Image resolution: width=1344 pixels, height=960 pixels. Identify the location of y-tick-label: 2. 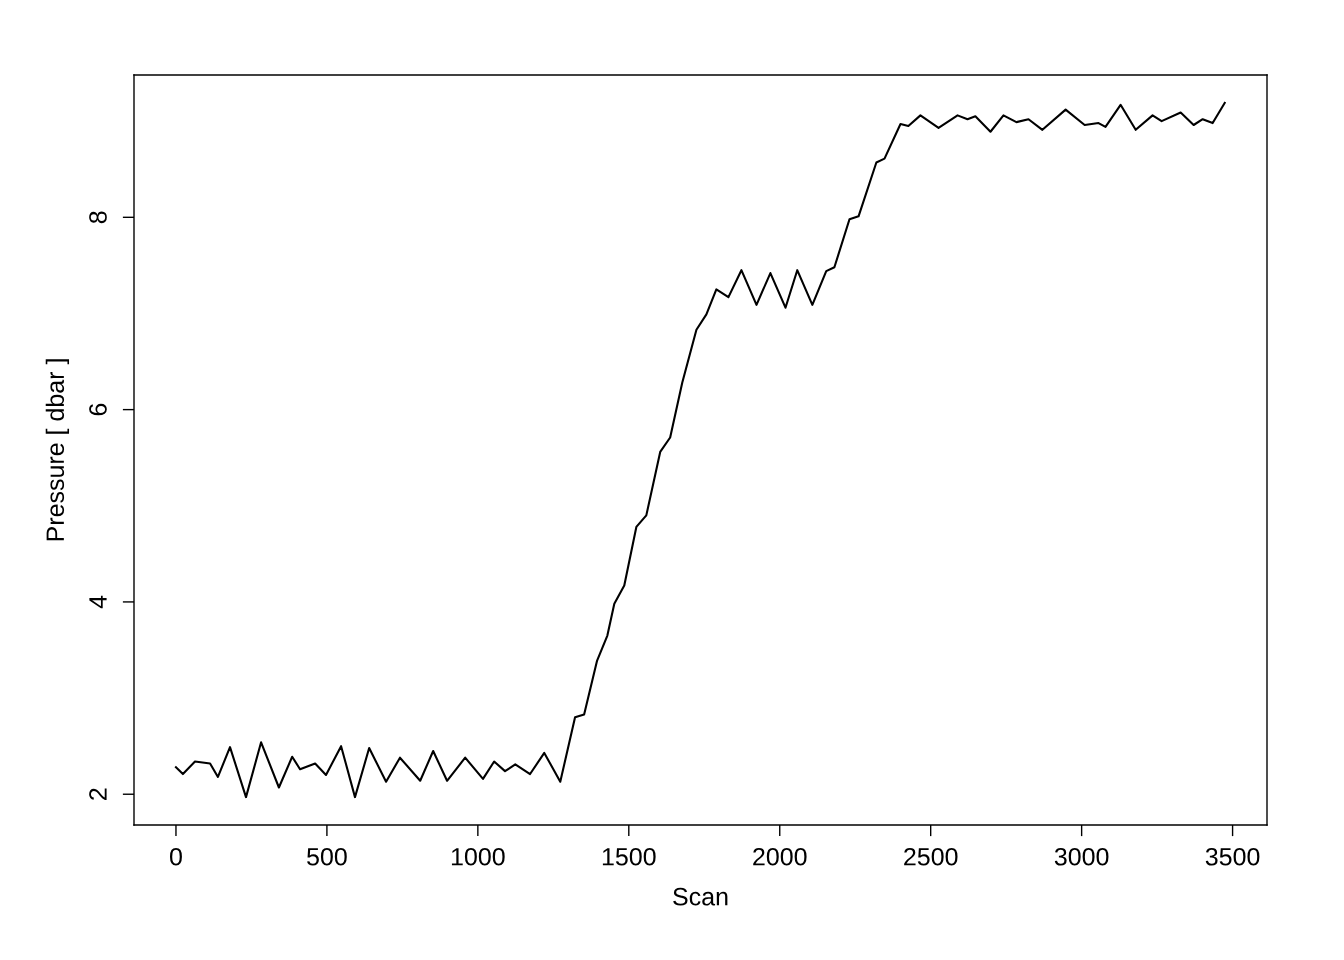
(98, 794).